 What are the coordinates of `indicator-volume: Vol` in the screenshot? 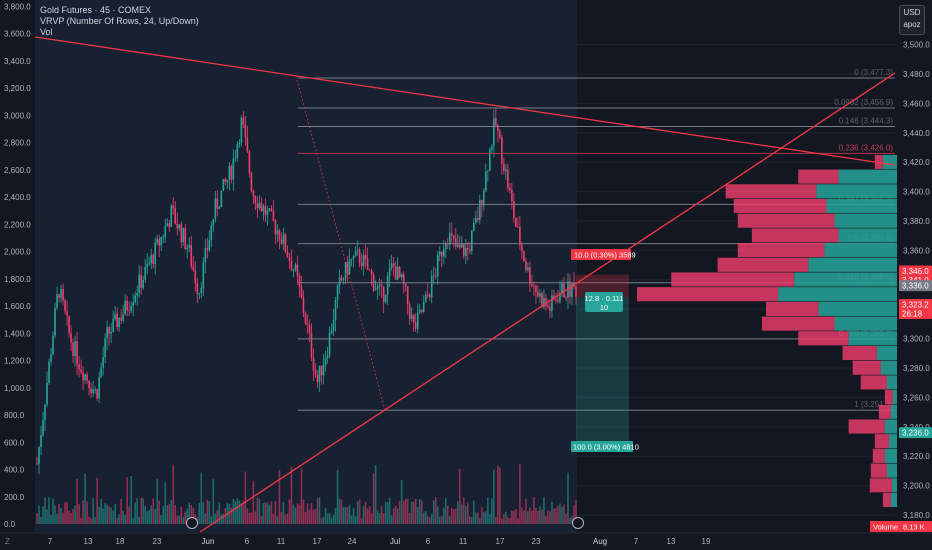 It's located at (46, 32).